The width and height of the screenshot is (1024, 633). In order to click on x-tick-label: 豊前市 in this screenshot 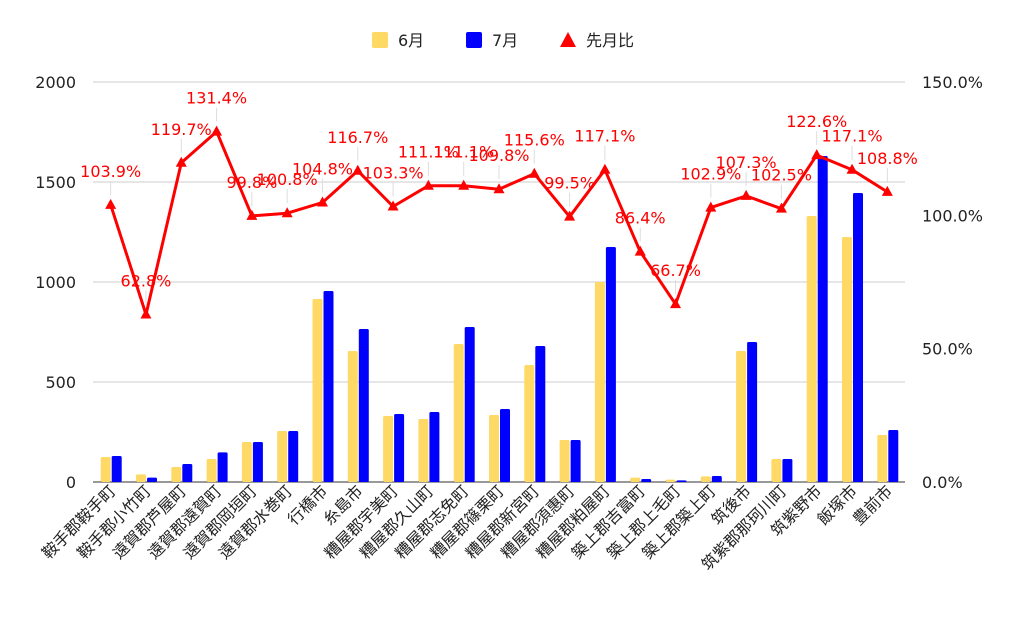, I will do `click(872, 504)`.